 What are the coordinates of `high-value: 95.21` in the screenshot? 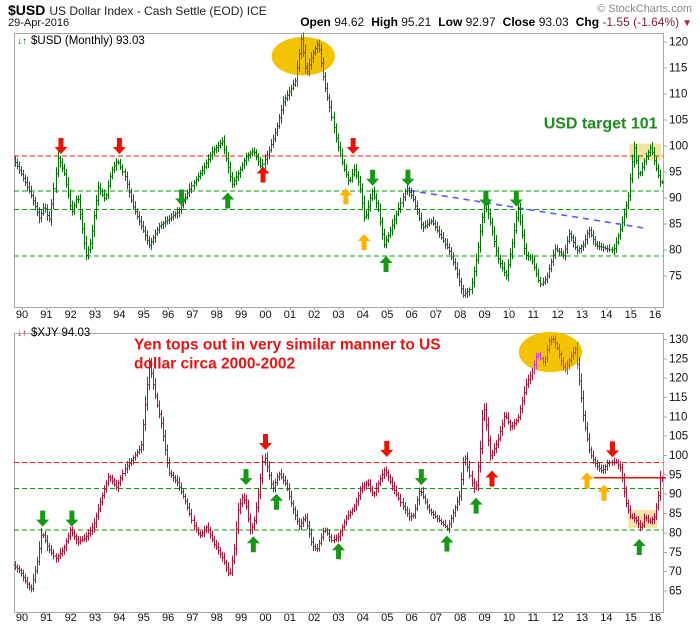 It's located at (416, 22).